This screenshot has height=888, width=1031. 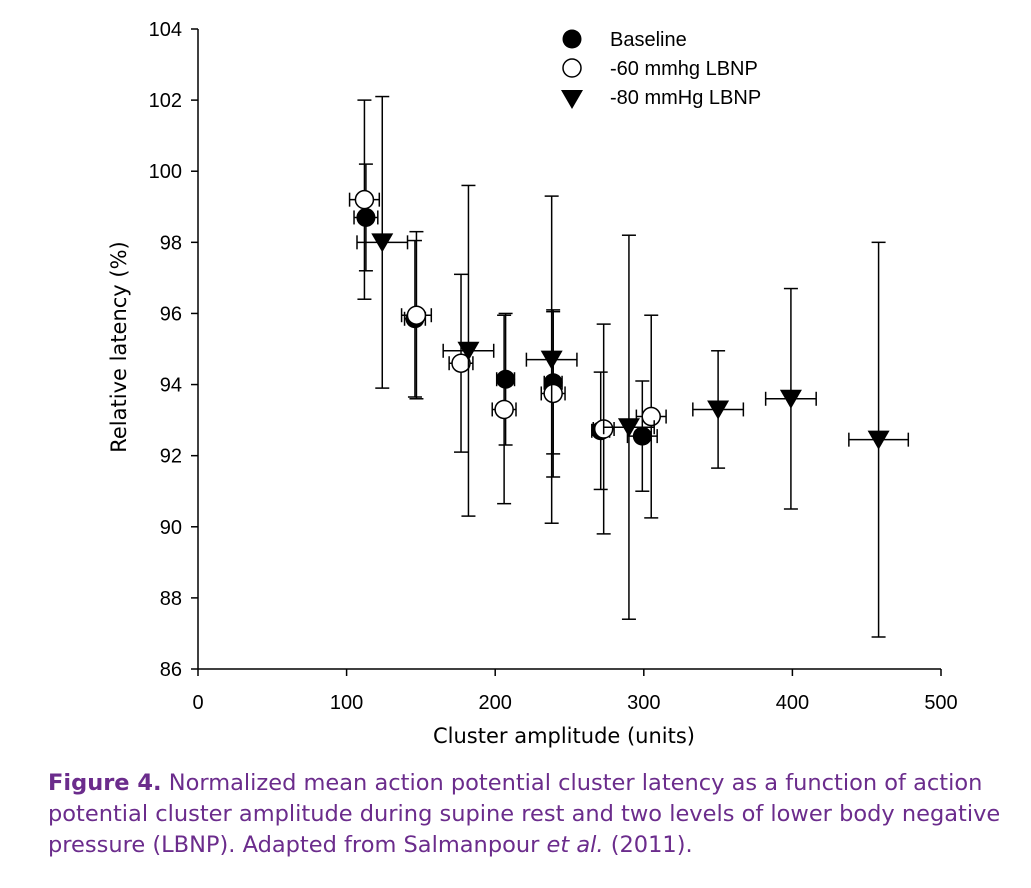 What do you see at coordinates (171, 670) in the screenshot?
I see `y-tick-label: 86` at bounding box center [171, 670].